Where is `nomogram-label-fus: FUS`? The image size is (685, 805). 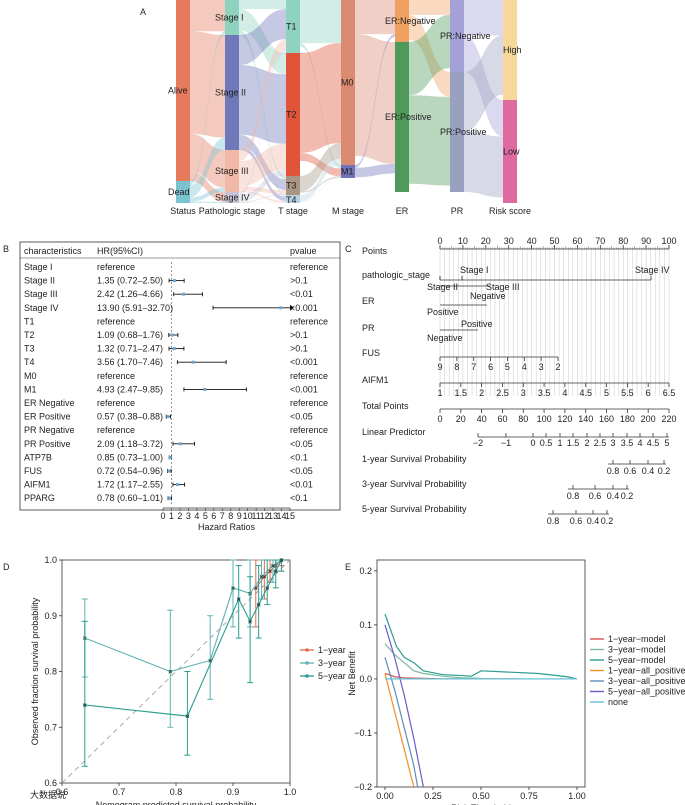
nomogram-label-fus: FUS is located at coordinates (371, 353).